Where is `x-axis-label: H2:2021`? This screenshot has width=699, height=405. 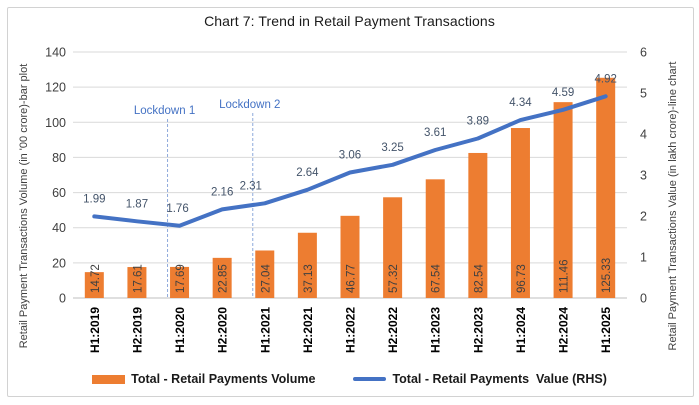 x-axis-label: H2:2021 is located at coordinates (308, 330).